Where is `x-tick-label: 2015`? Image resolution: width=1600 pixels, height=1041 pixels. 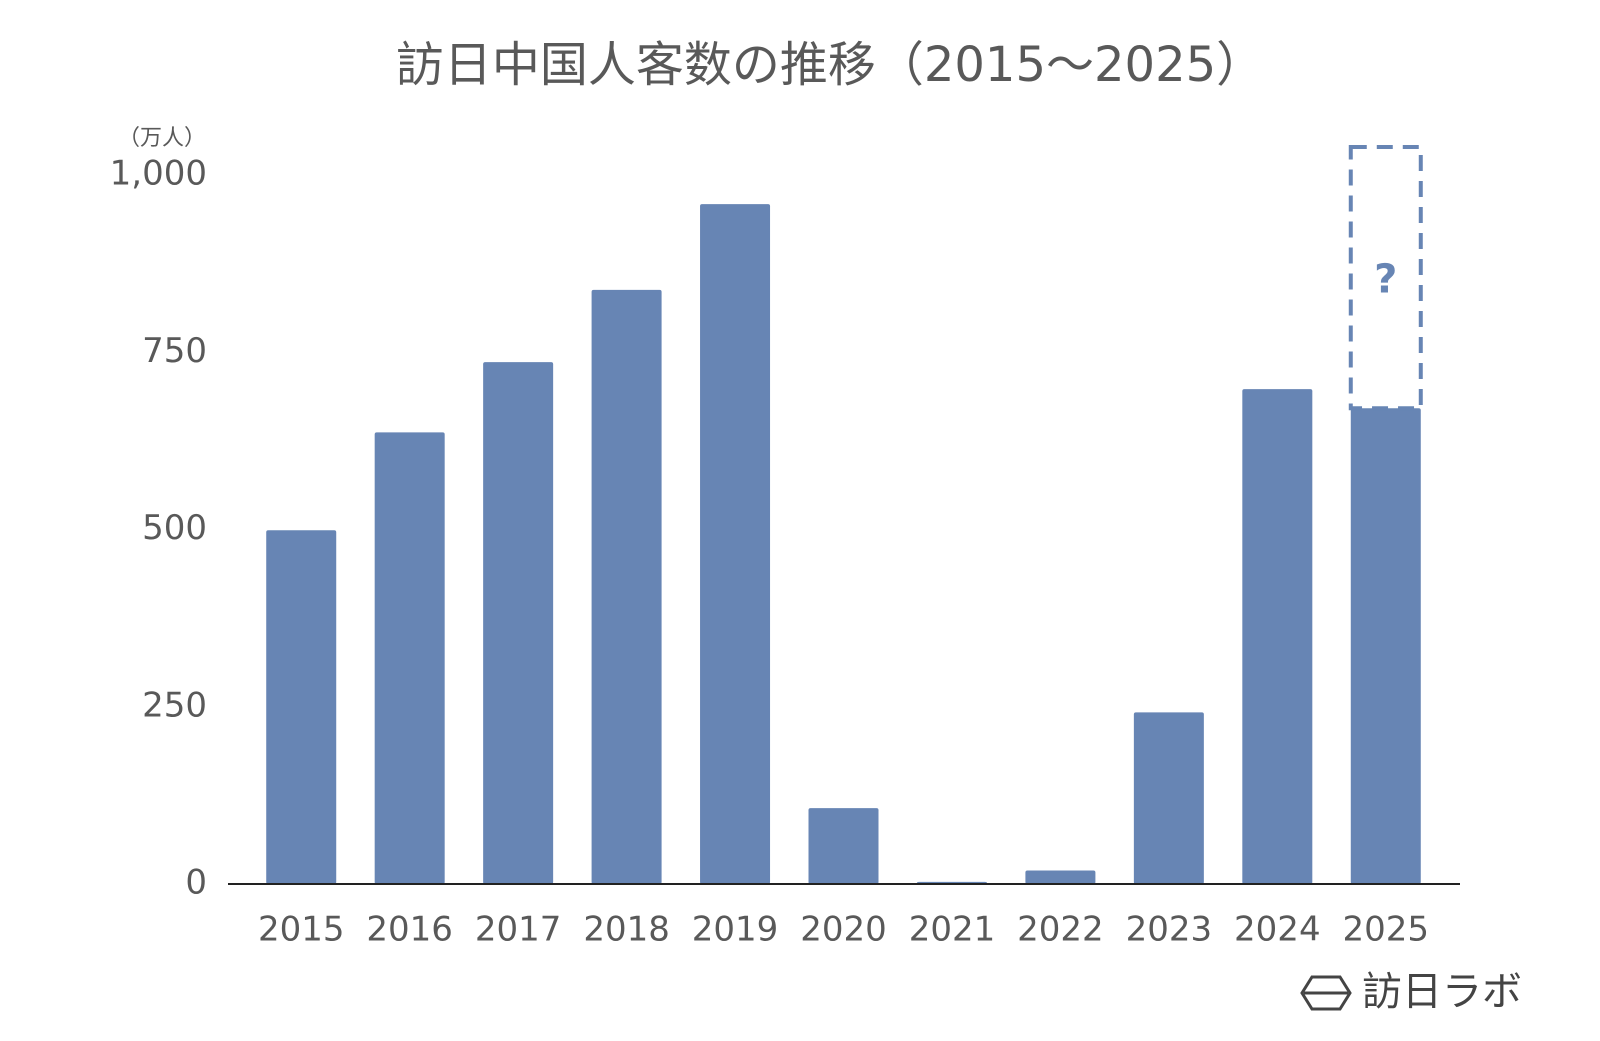 x-tick-label: 2015 is located at coordinates (301, 930).